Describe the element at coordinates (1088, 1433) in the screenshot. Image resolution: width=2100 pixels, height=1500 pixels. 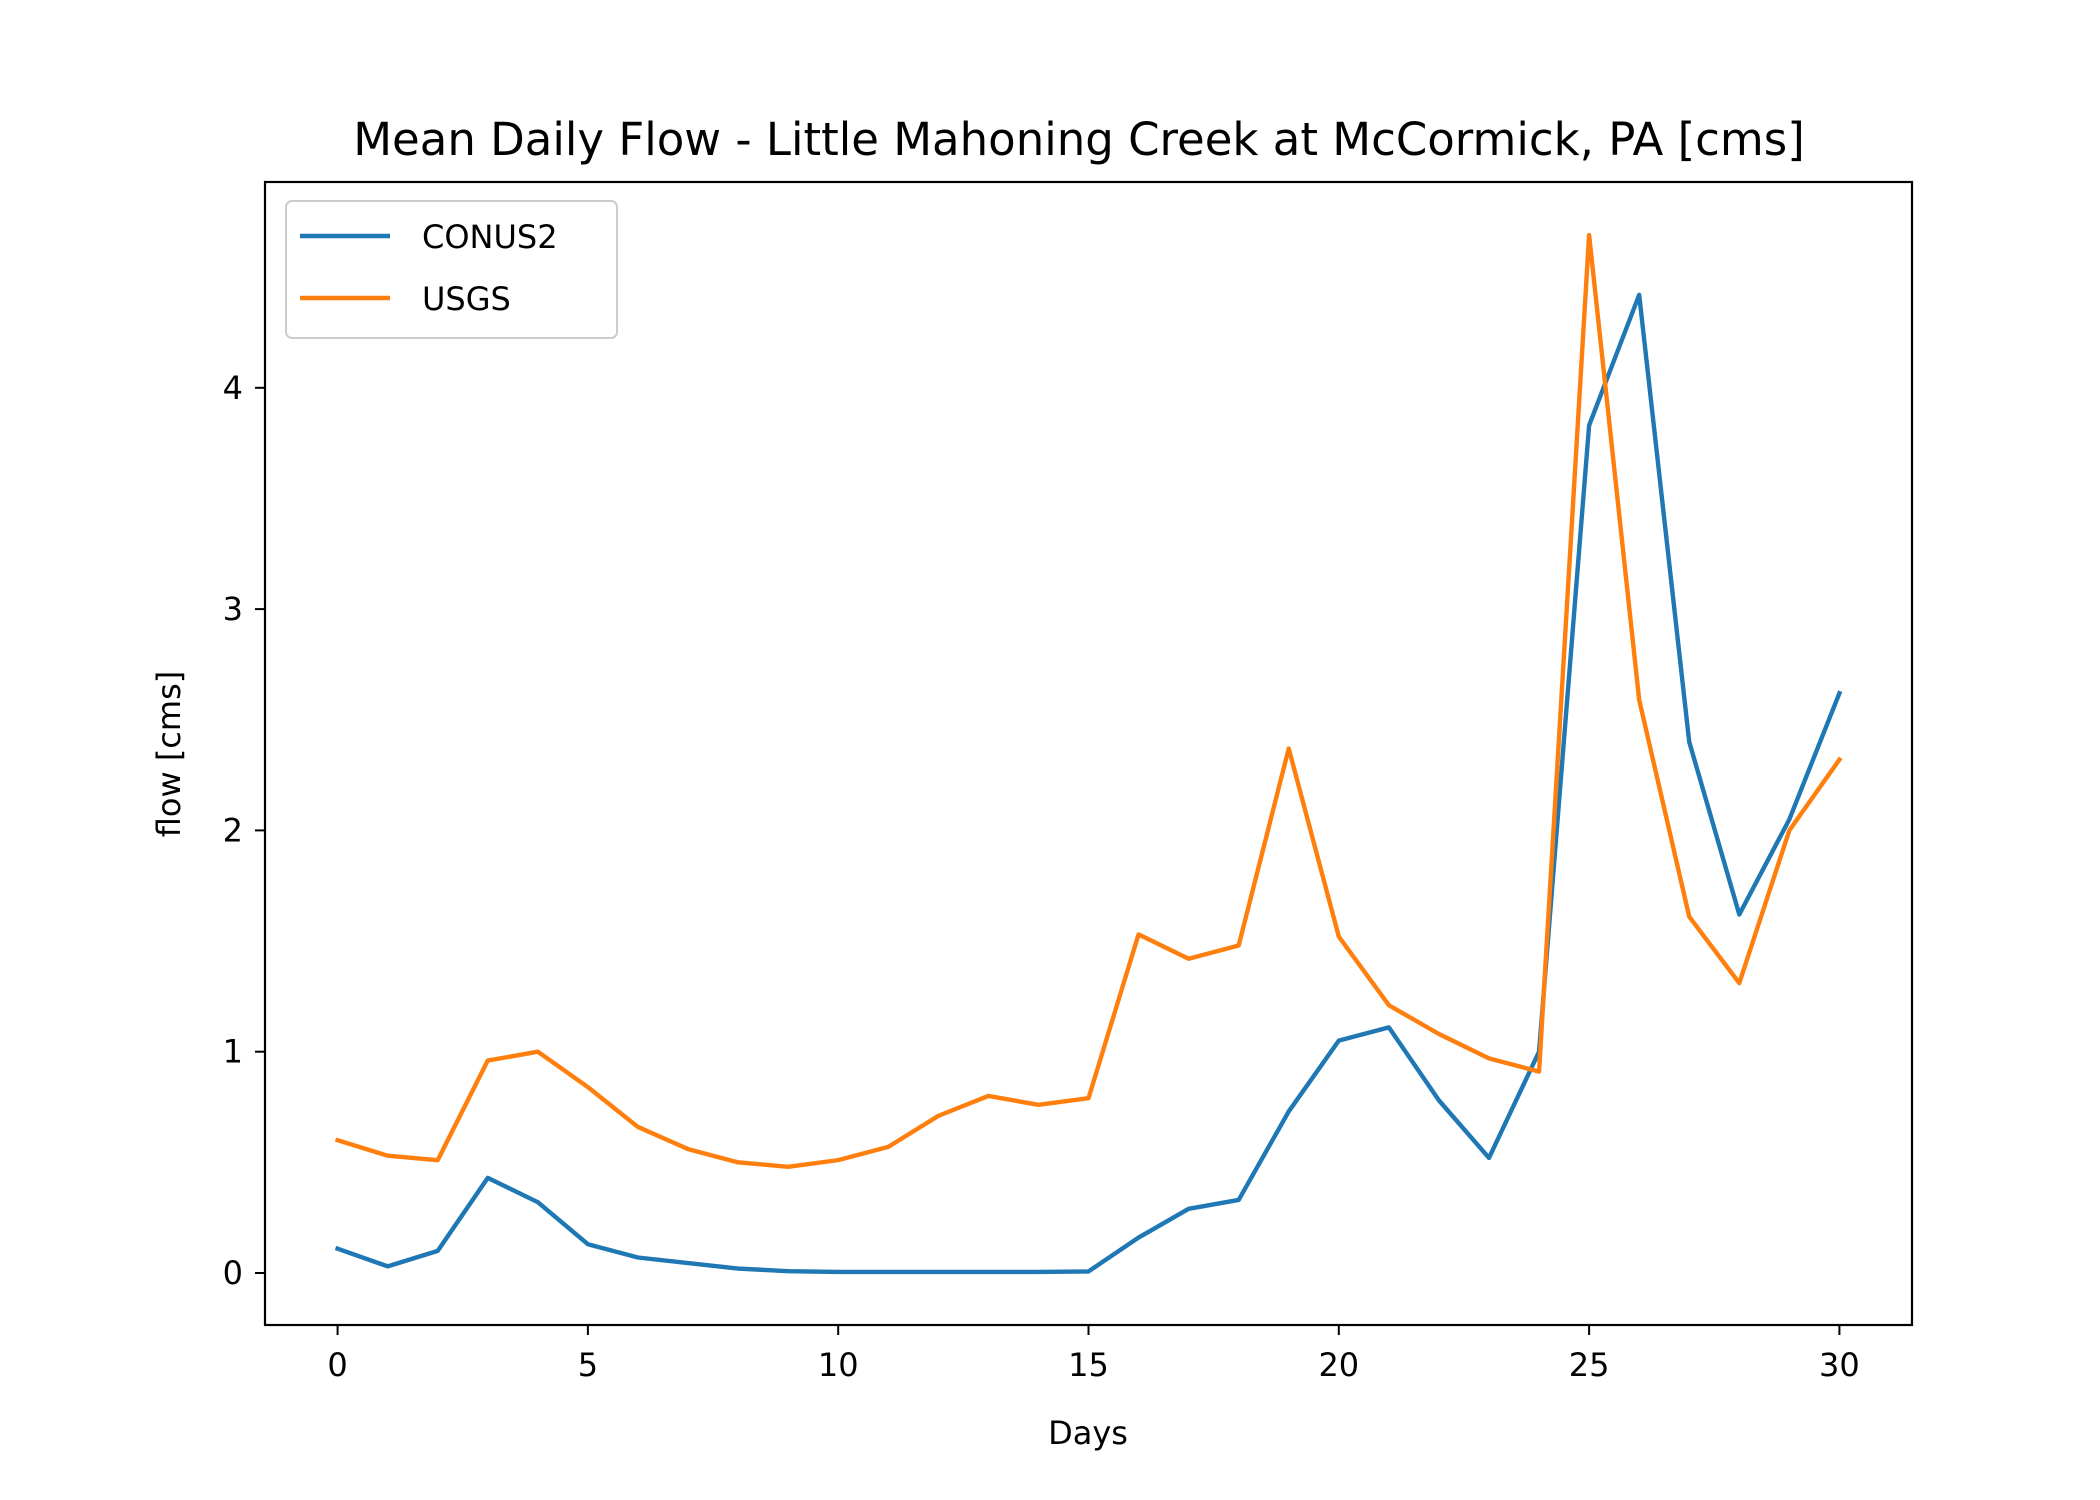
I see `x-axis-label: Days` at that location.